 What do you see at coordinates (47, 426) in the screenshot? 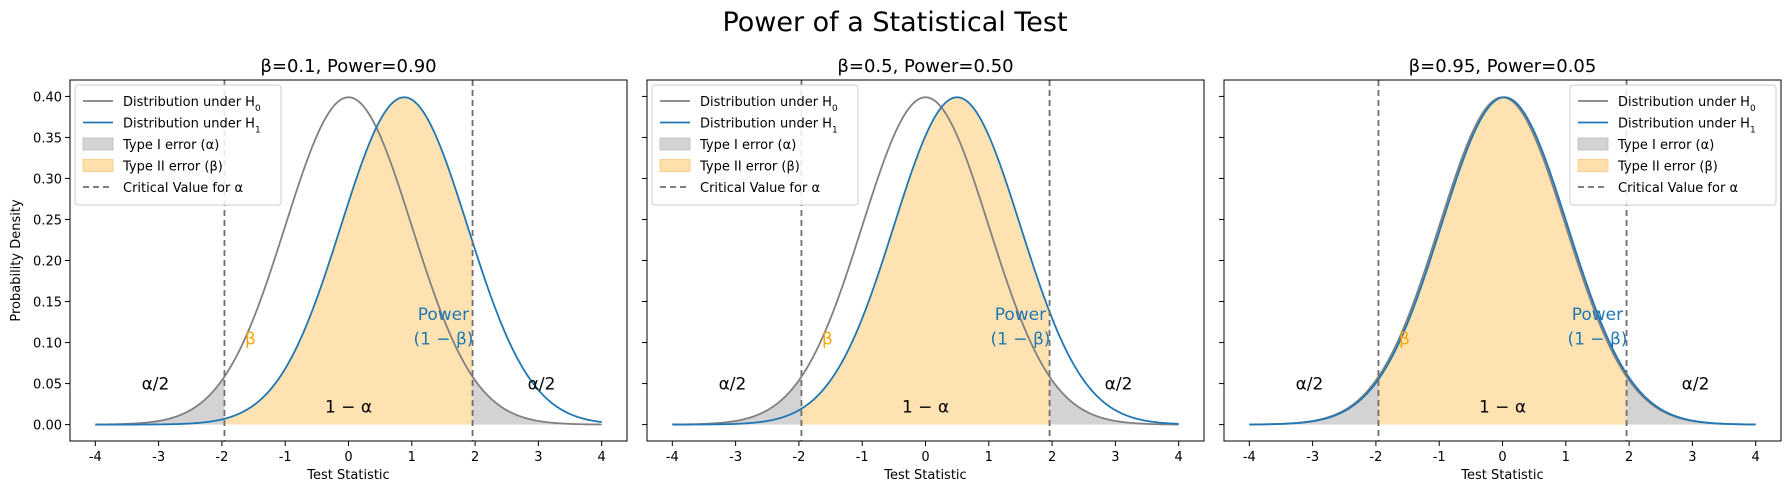
I see `y-tick-label: 0.00` at bounding box center [47, 426].